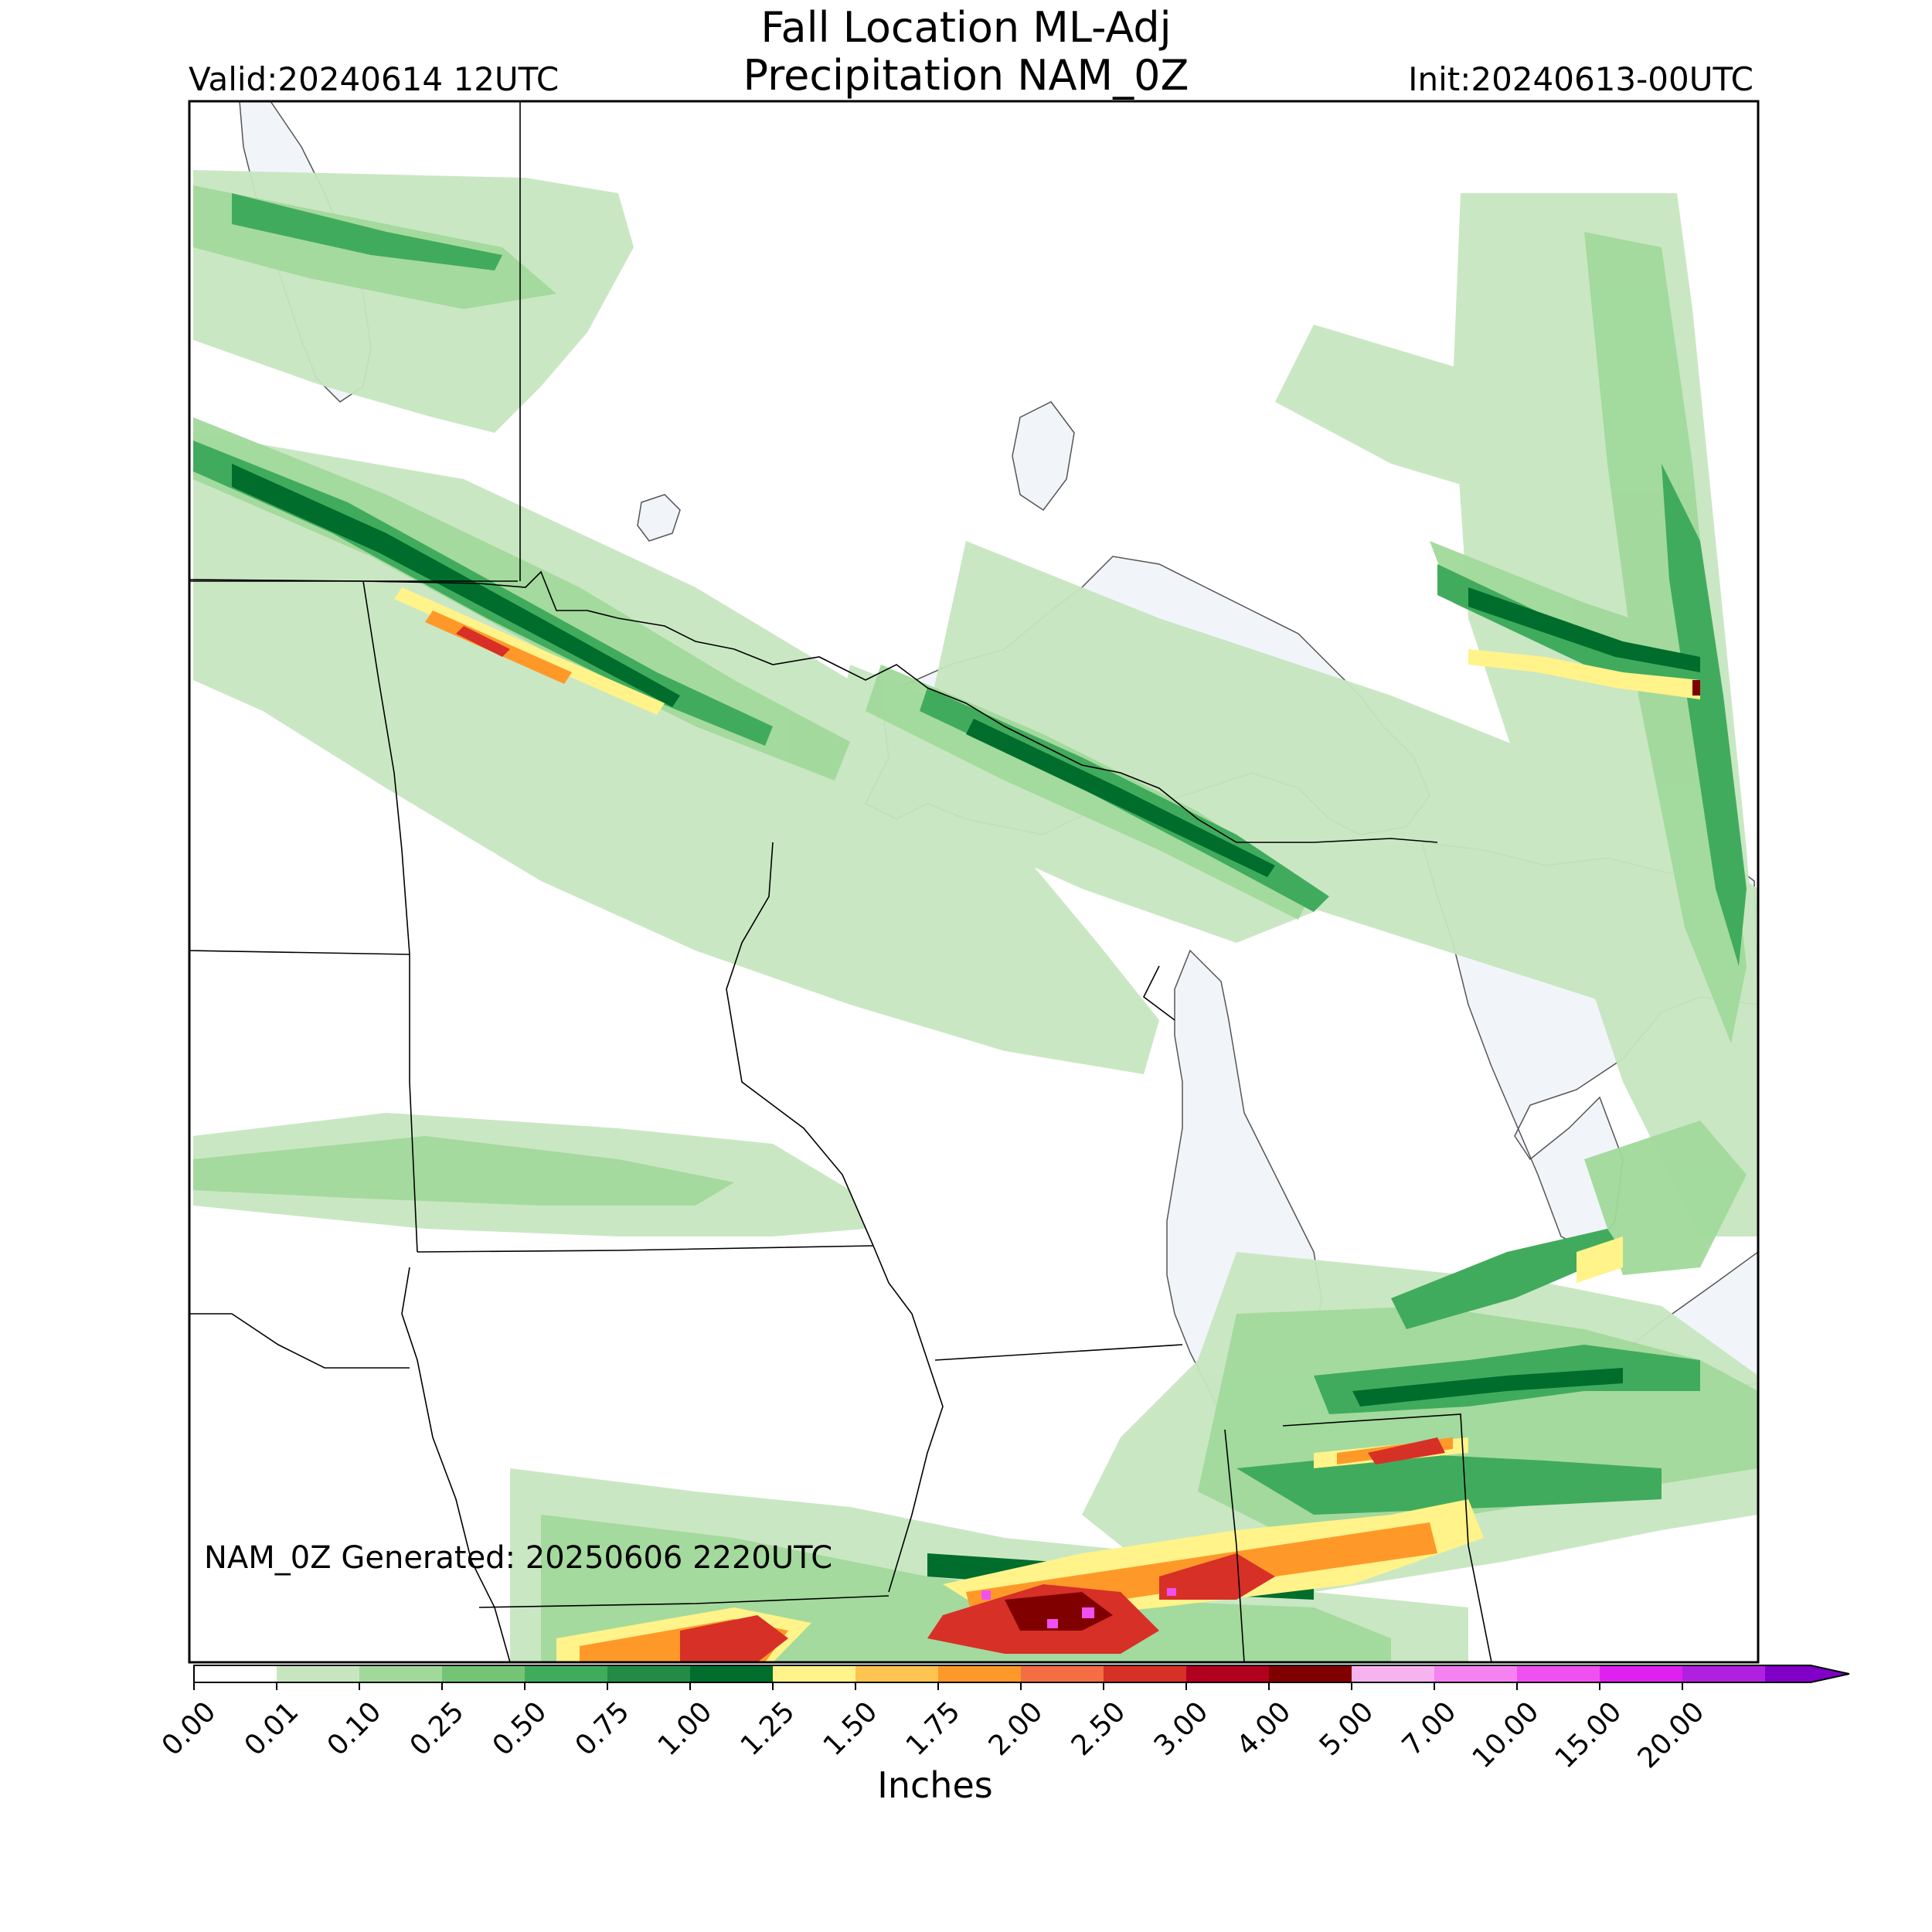 Image resolution: width=1932 pixels, height=1932 pixels. I want to click on border-michigan-wisconsin, so click(1158, 993).